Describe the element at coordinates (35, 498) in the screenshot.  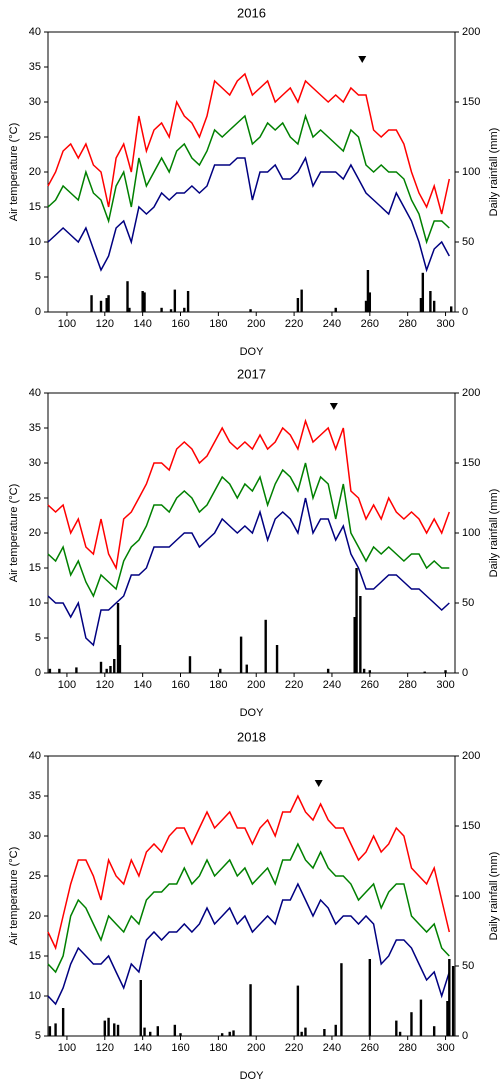
I see `y-tick-label: 25` at that location.